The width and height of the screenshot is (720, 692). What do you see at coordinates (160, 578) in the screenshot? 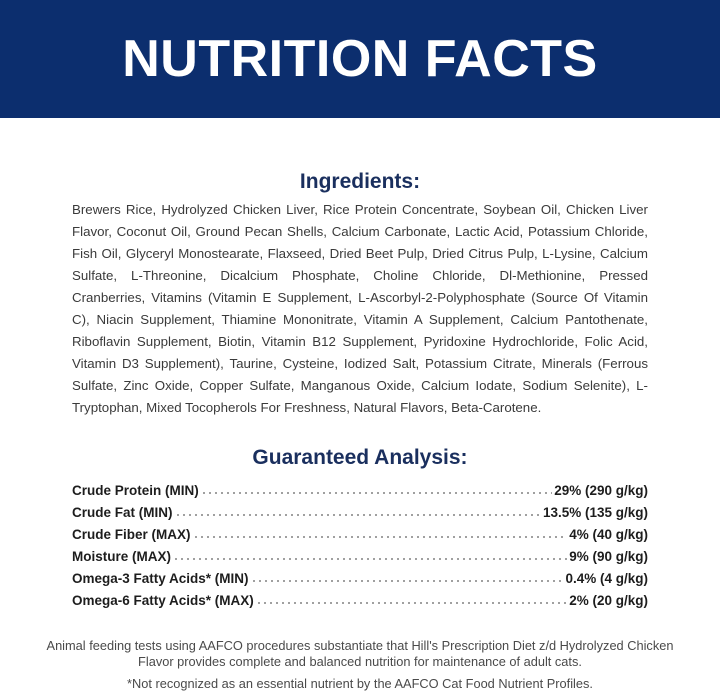
I see `nutrient: Omega-3 Fatty Acids* (MIN)` at bounding box center [160, 578].